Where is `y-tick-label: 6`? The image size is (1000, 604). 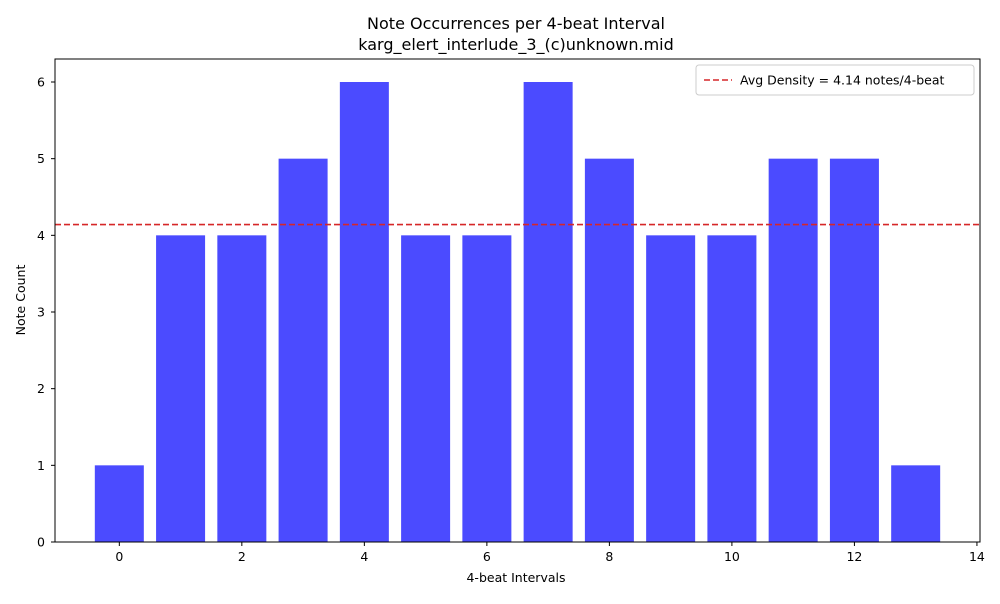 y-tick-label: 6 is located at coordinates (41, 82).